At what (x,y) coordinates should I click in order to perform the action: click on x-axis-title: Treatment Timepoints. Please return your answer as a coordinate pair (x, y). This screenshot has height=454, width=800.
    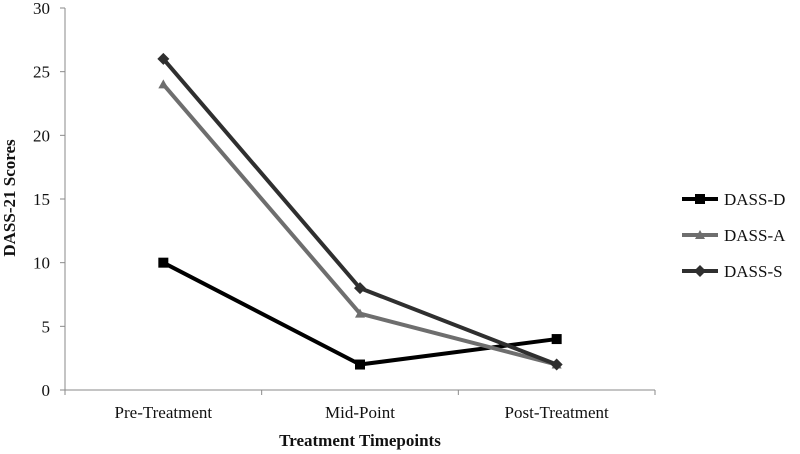
    Looking at the image, I should click on (360, 440).